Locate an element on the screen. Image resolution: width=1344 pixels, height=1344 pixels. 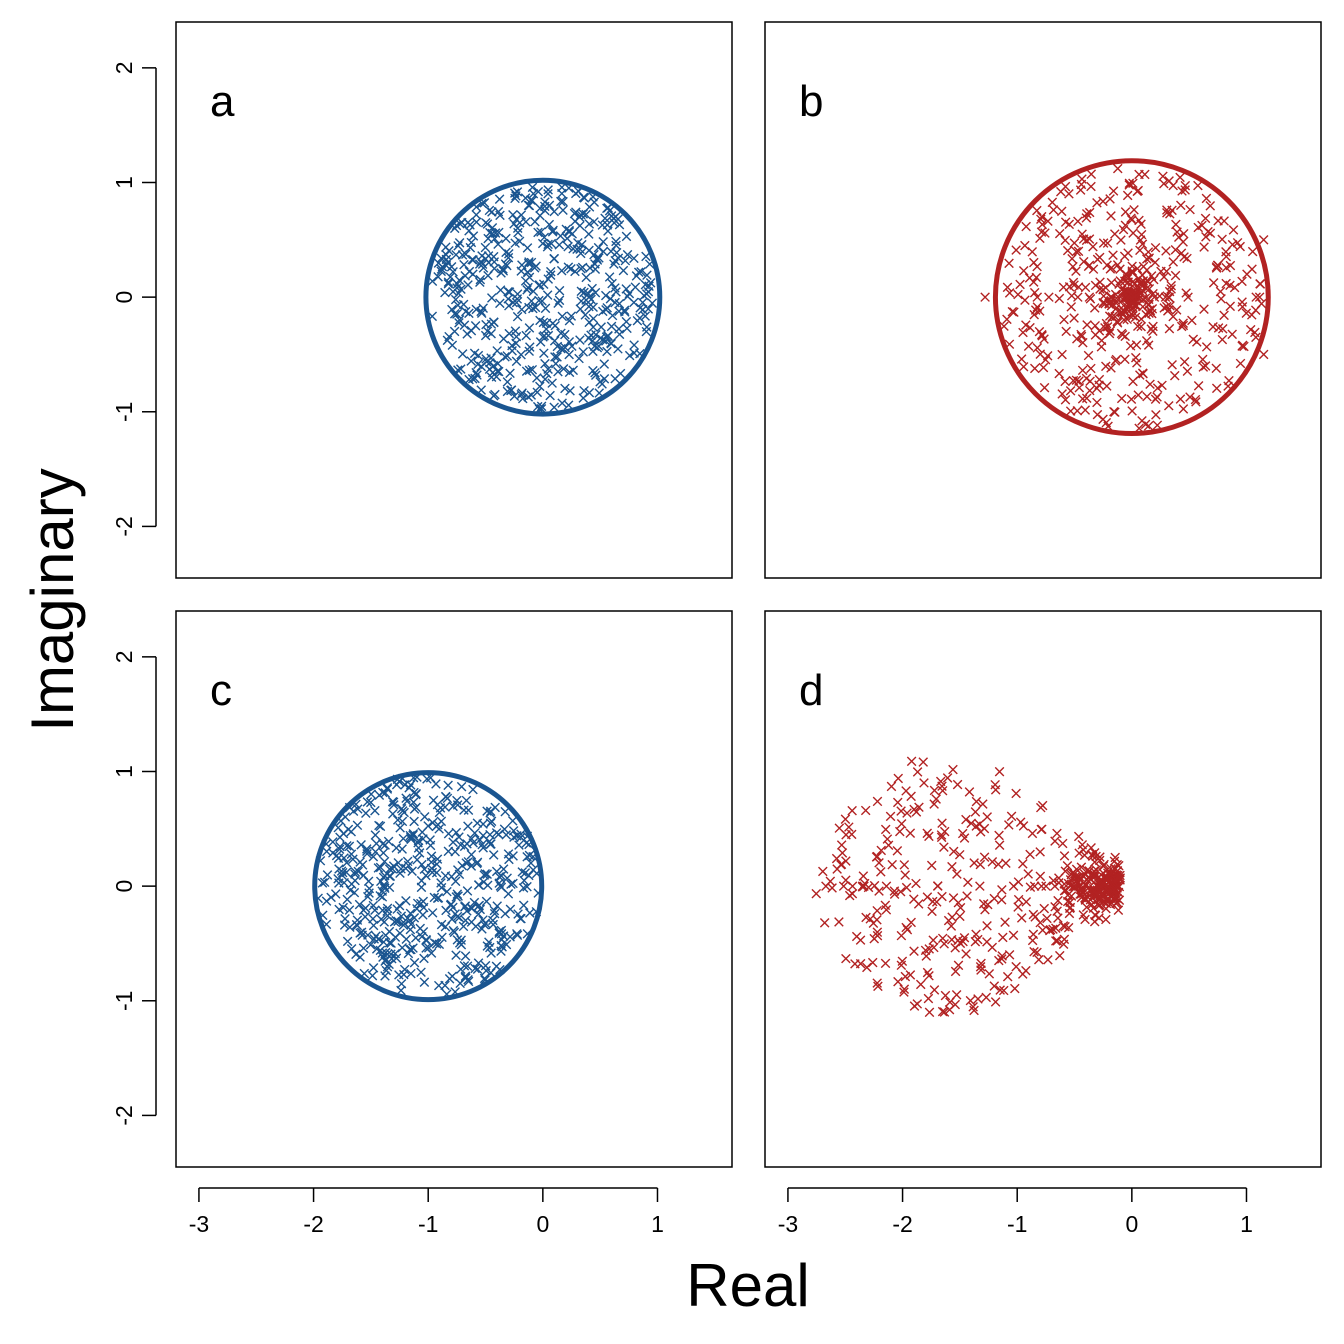
y-tick-label: 0 is located at coordinates (124, 297).